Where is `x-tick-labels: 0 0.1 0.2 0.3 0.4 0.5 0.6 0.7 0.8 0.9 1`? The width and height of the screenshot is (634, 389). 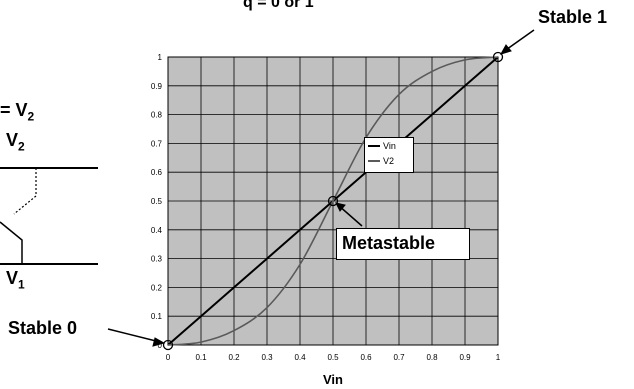 x-tick-labels: 0 0.1 0.2 0.3 0.4 0.5 0.6 0.7 0.8 0.9 1 is located at coordinates (333, 357).